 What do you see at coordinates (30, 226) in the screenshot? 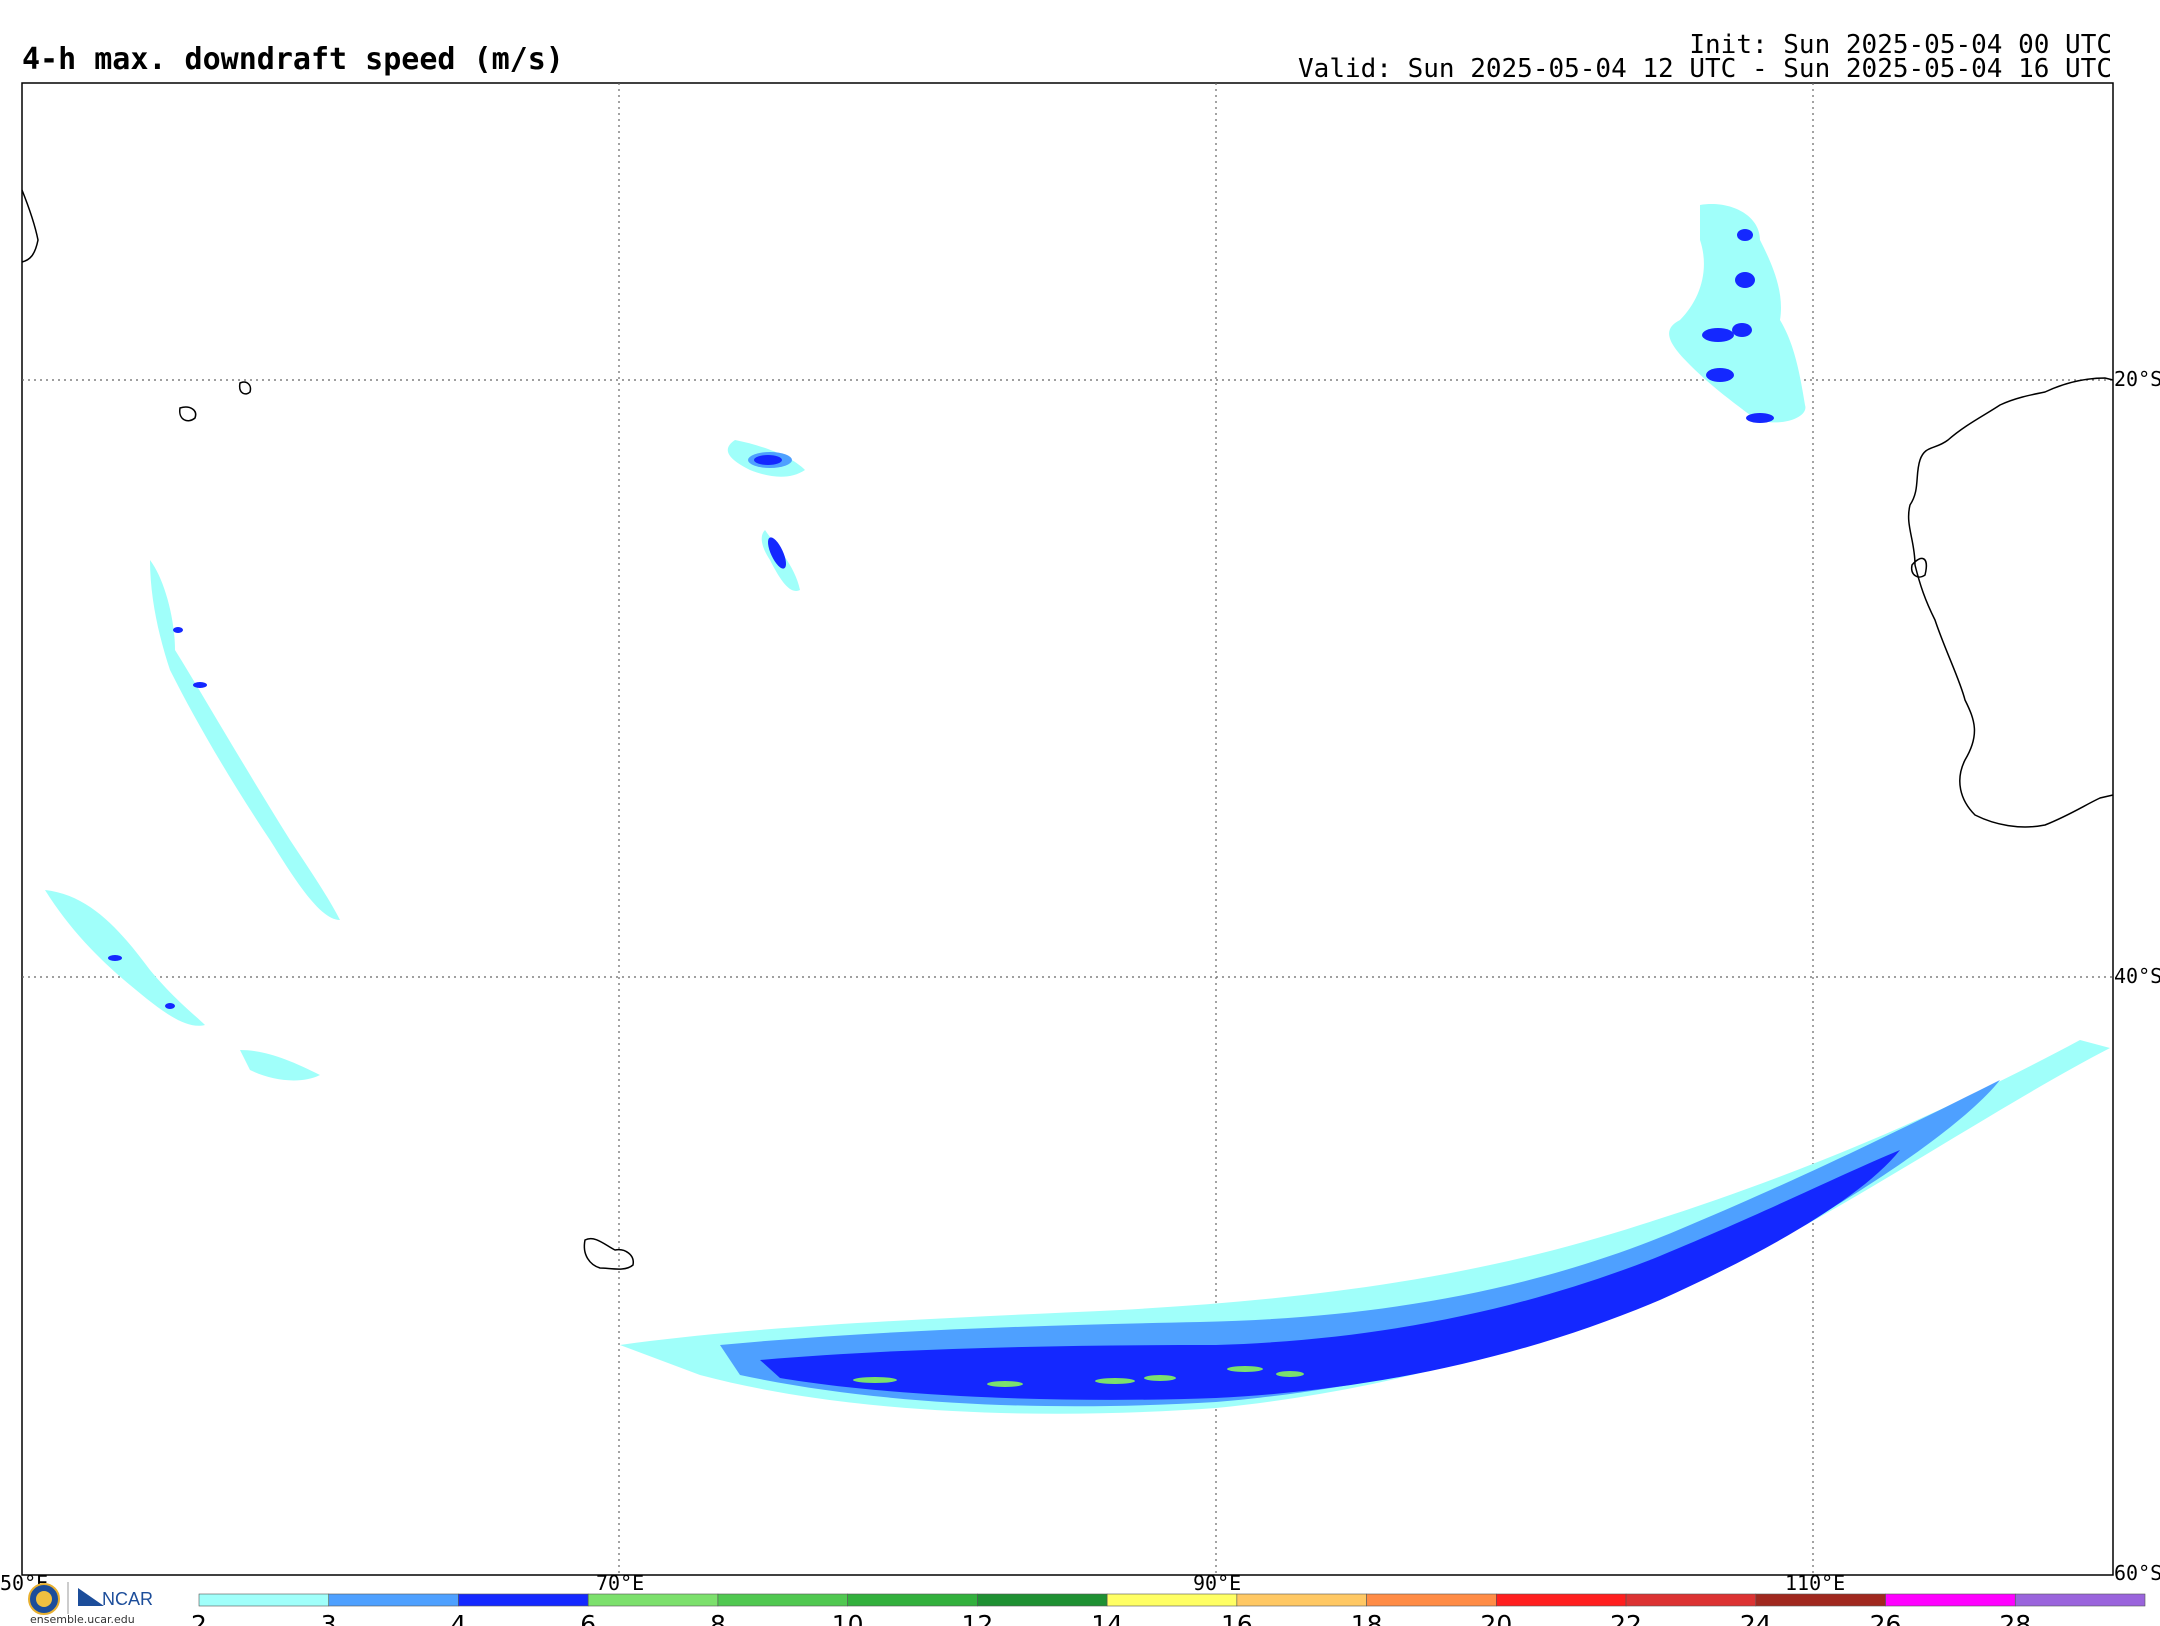
I see `madagascar-coast` at bounding box center [30, 226].